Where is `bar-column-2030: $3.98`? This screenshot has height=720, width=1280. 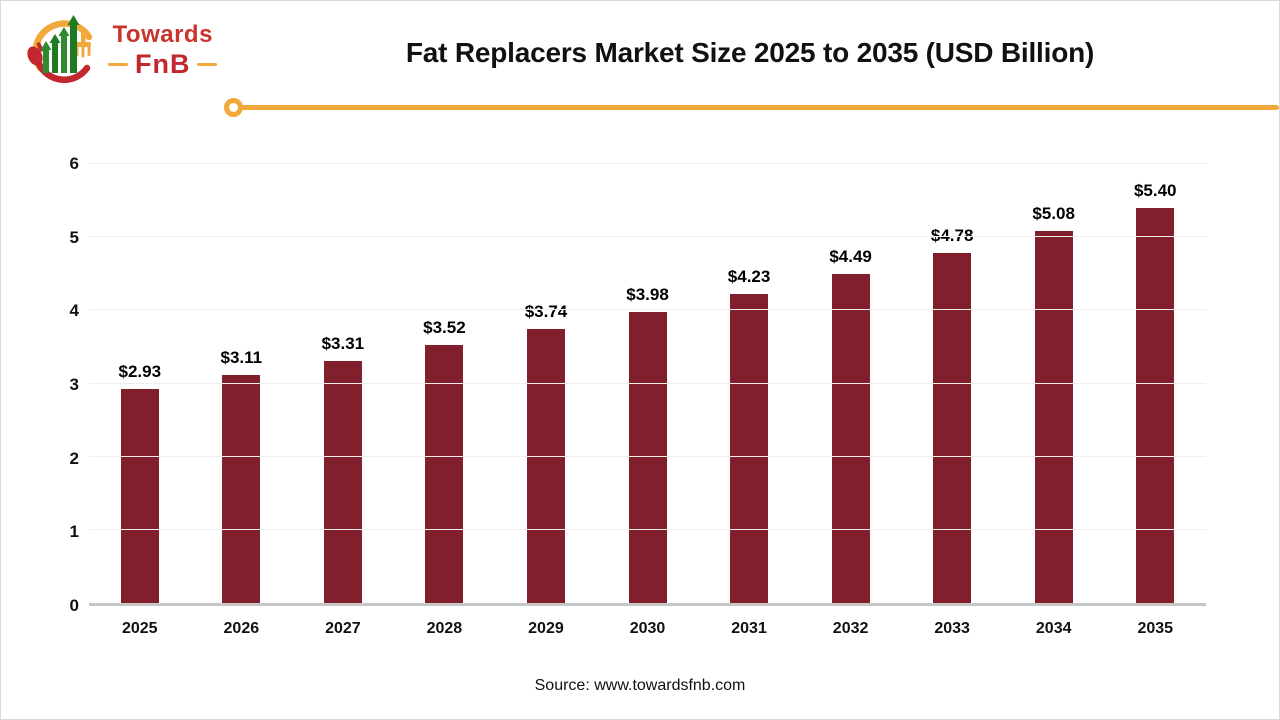
bar-column-2030: $3.98 is located at coordinates (648, 383).